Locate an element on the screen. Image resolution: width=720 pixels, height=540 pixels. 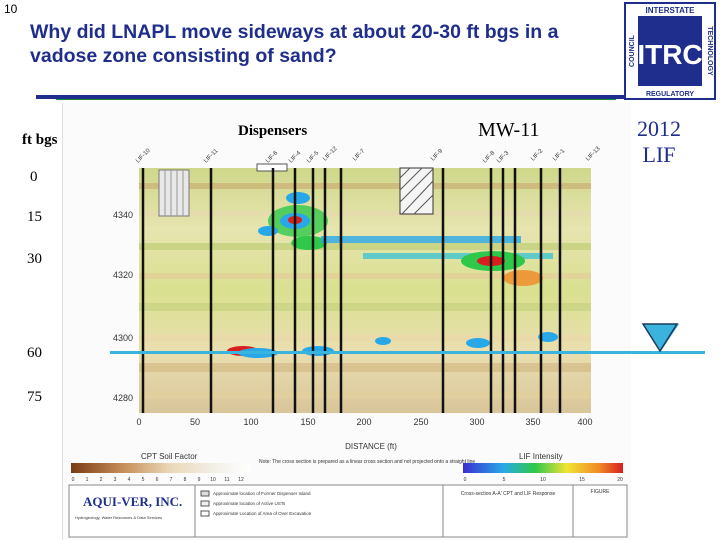
cpt-legend-title: CPT Soil Factor is located at coordinates (169, 456).